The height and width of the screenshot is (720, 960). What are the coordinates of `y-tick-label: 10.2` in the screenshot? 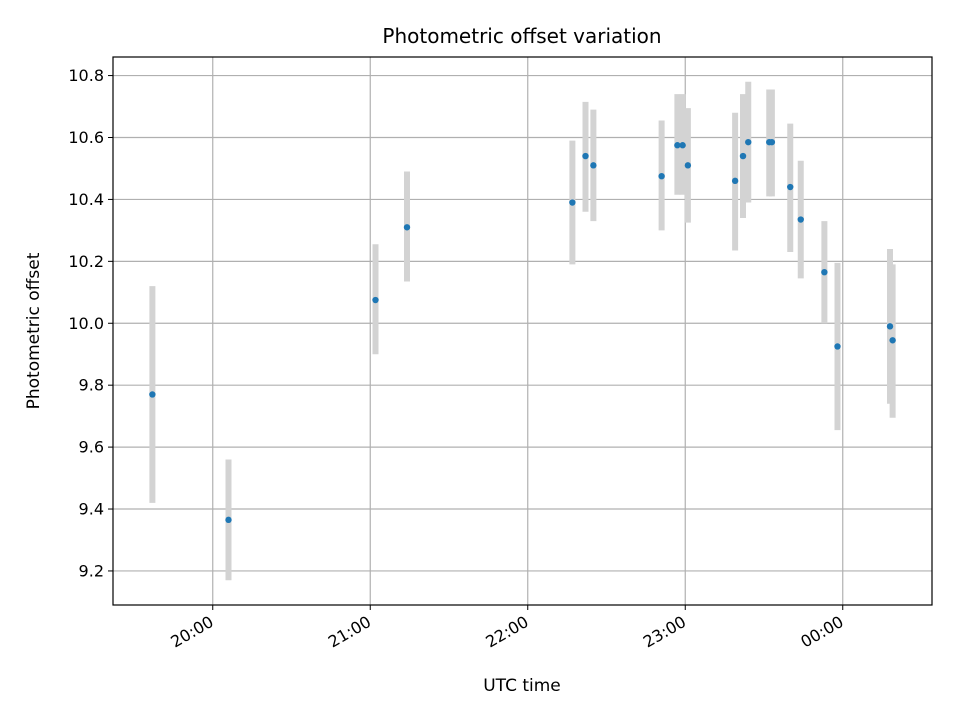 It's located at (86, 261).